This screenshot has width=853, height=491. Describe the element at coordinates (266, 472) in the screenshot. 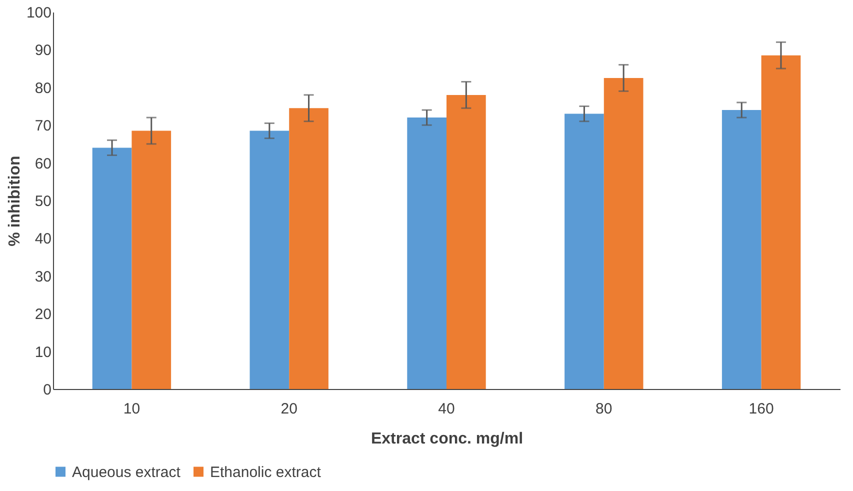

I see `legend-label: Ethanolic extract` at that location.